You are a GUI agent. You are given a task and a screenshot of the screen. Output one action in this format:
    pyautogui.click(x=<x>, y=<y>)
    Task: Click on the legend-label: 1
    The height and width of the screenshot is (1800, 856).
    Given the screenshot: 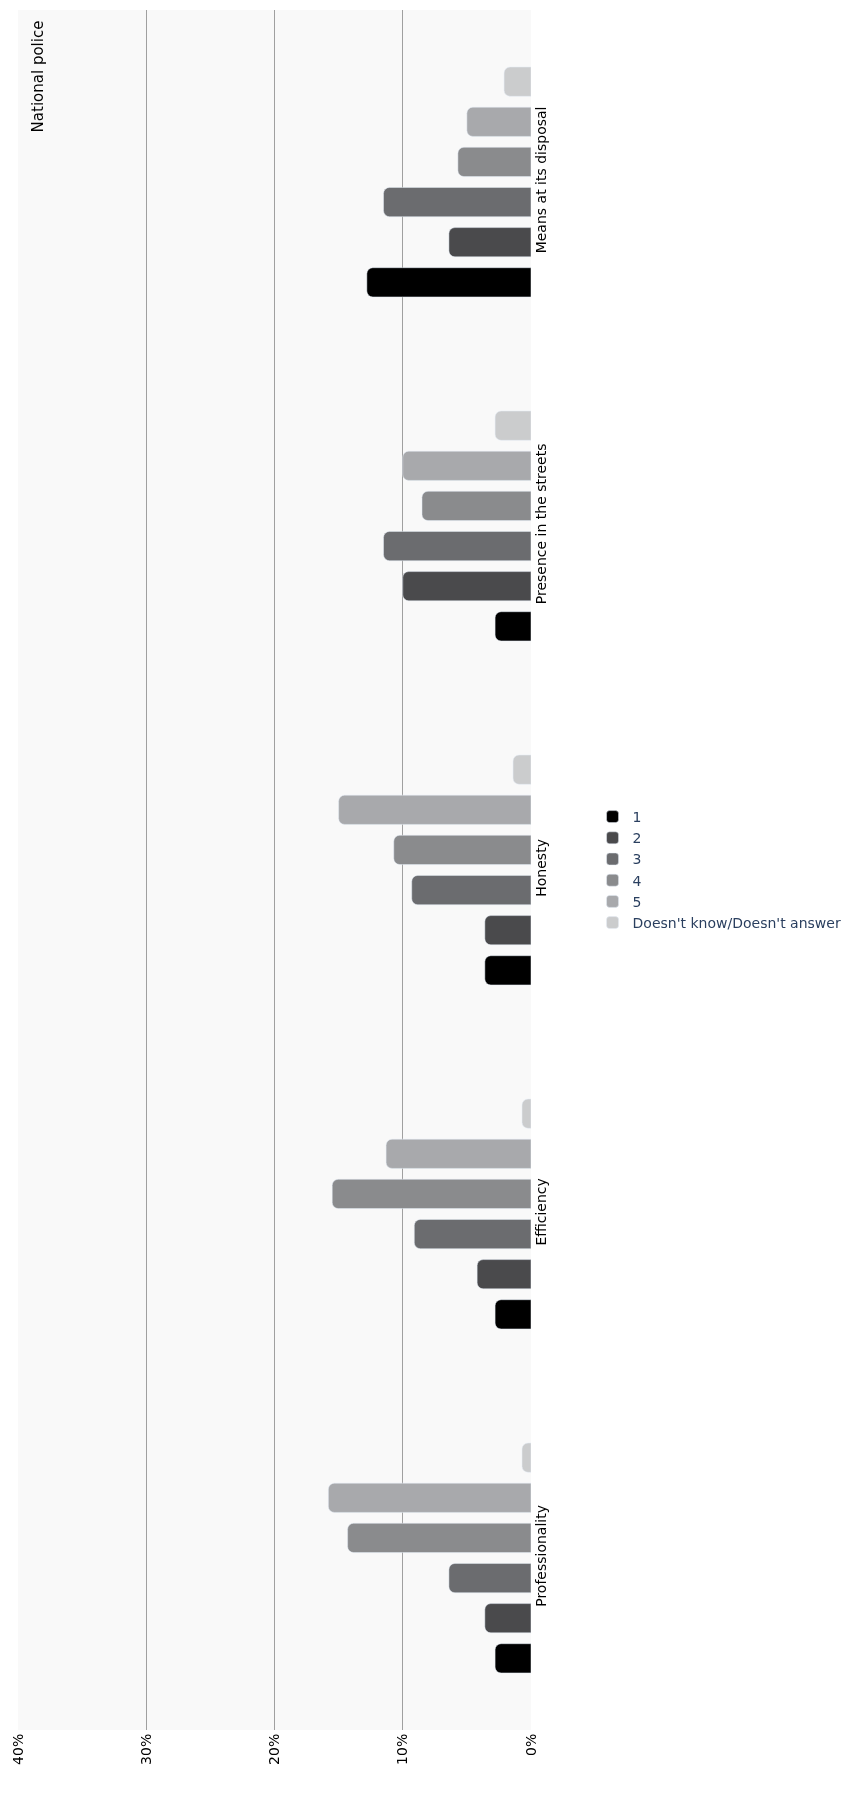 What is the action you would take?
    pyautogui.click(x=637, y=817)
    